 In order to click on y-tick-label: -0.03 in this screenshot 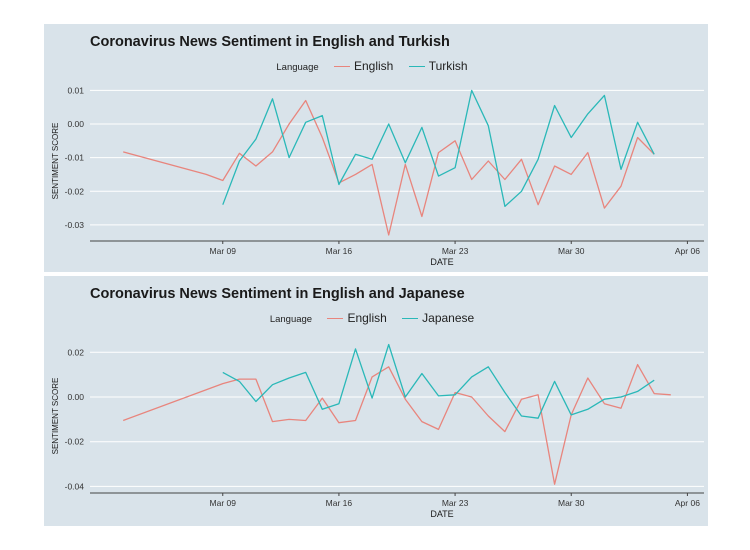, I will do `click(75, 225)`.